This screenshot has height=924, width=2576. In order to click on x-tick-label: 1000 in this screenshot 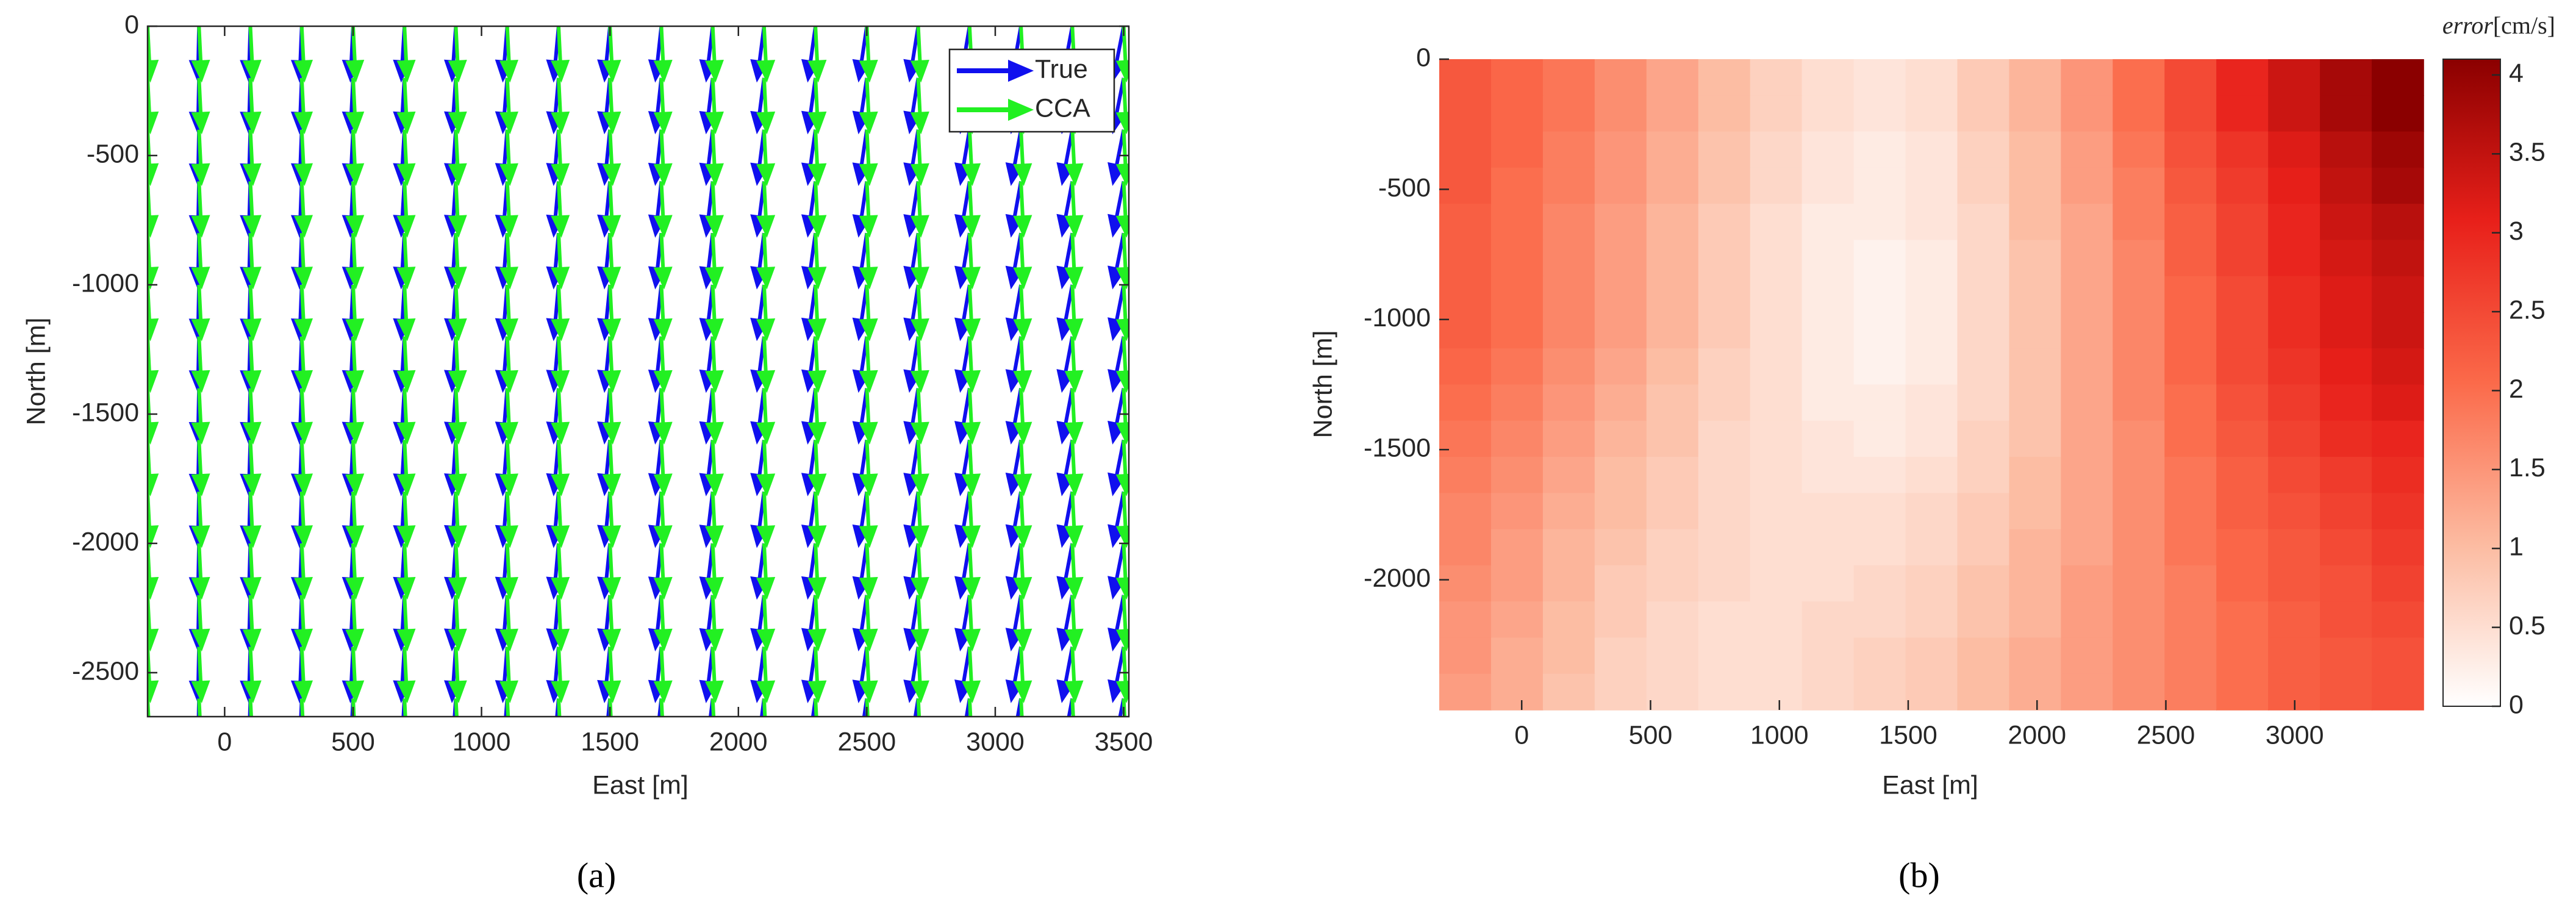, I will do `click(482, 741)`.